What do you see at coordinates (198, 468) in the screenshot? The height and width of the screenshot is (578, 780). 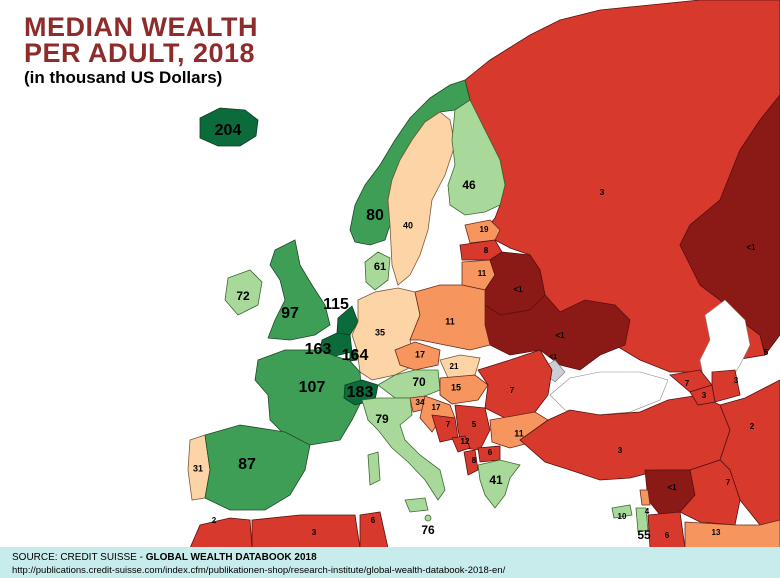 I see `label-portugal: 31` at bounding box center [198, 468].